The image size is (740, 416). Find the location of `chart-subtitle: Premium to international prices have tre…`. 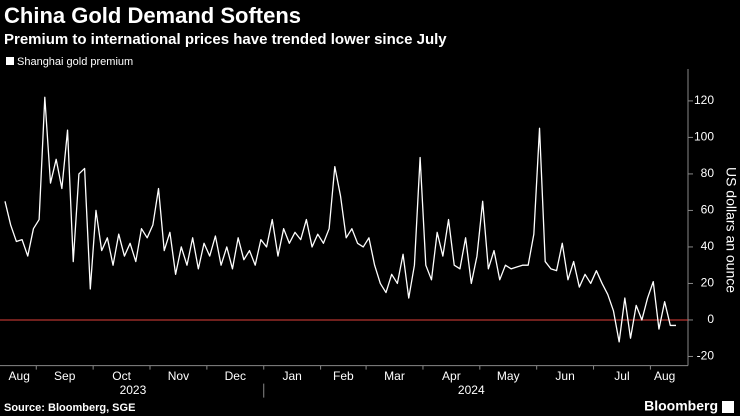

chart-subtitle: Premium to international prices have tre… is located at coordinates (225, 39).